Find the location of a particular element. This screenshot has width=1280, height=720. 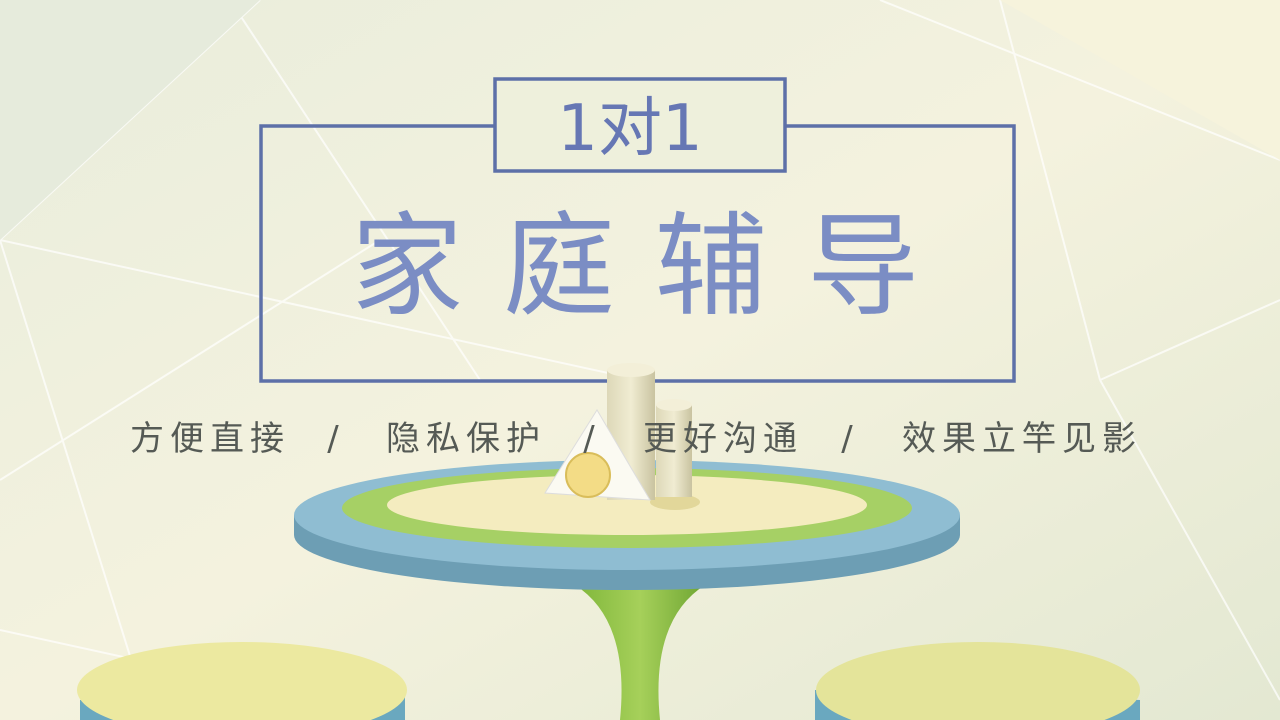

tagline: 效果立竿见影 is located at coordinates (1022, 439).